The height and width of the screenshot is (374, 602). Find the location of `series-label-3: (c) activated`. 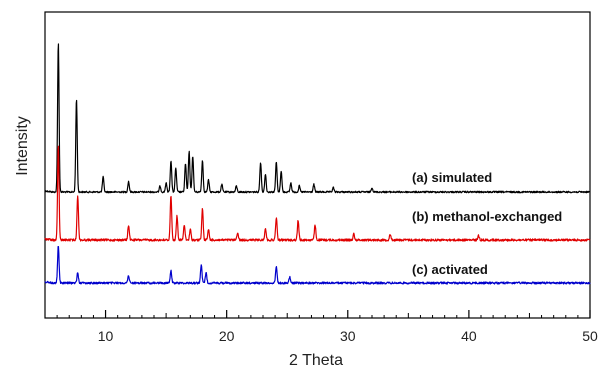

series-label-3: (c) activated is located at coordinates (450, 269).